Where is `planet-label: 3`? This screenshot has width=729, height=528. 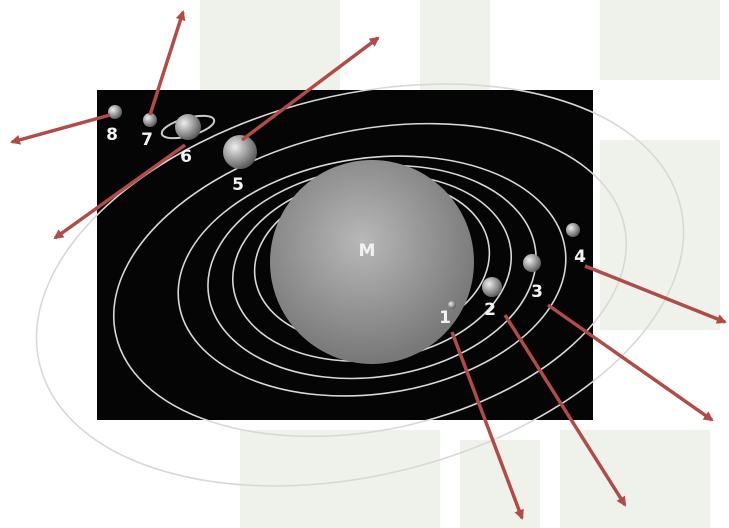 planet-label: 3 is located at coordinates (537, 292).